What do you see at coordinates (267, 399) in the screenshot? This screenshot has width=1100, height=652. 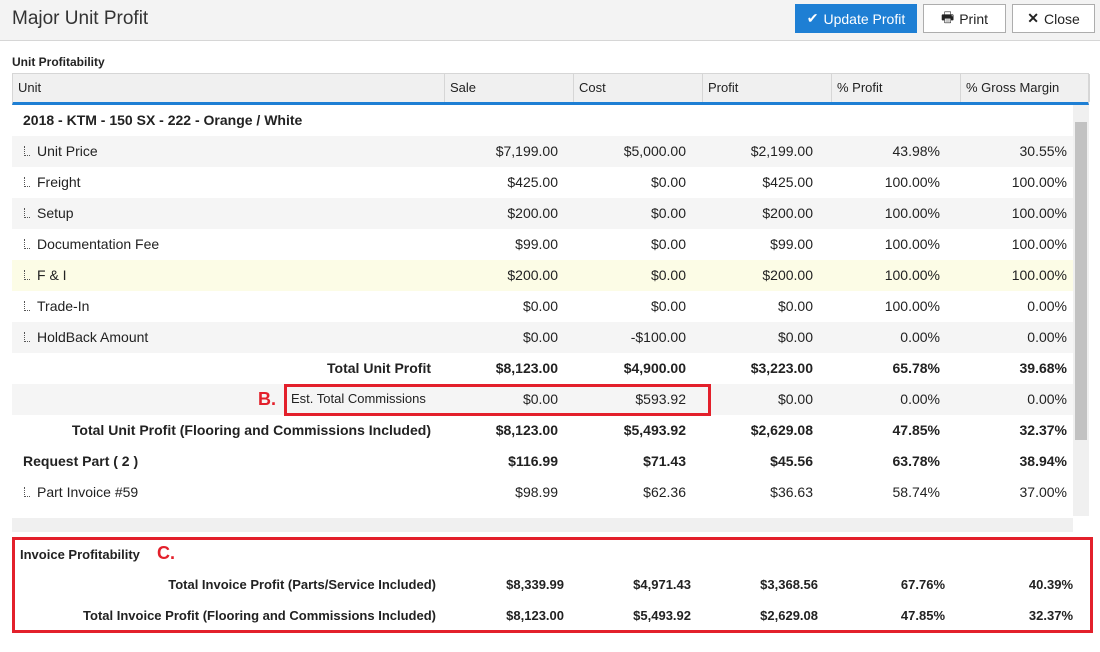 I see `annotation: B.` at bounding box center [267, 399].